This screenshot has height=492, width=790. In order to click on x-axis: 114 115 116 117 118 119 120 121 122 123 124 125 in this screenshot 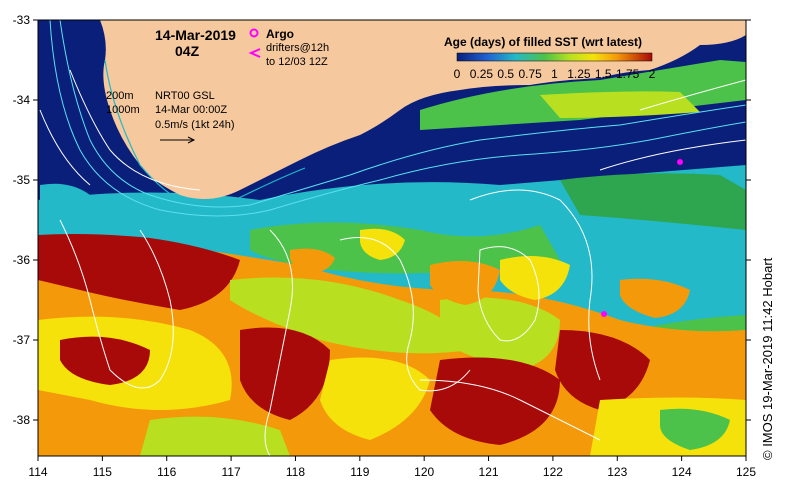, I will do `click(392, 467)`.